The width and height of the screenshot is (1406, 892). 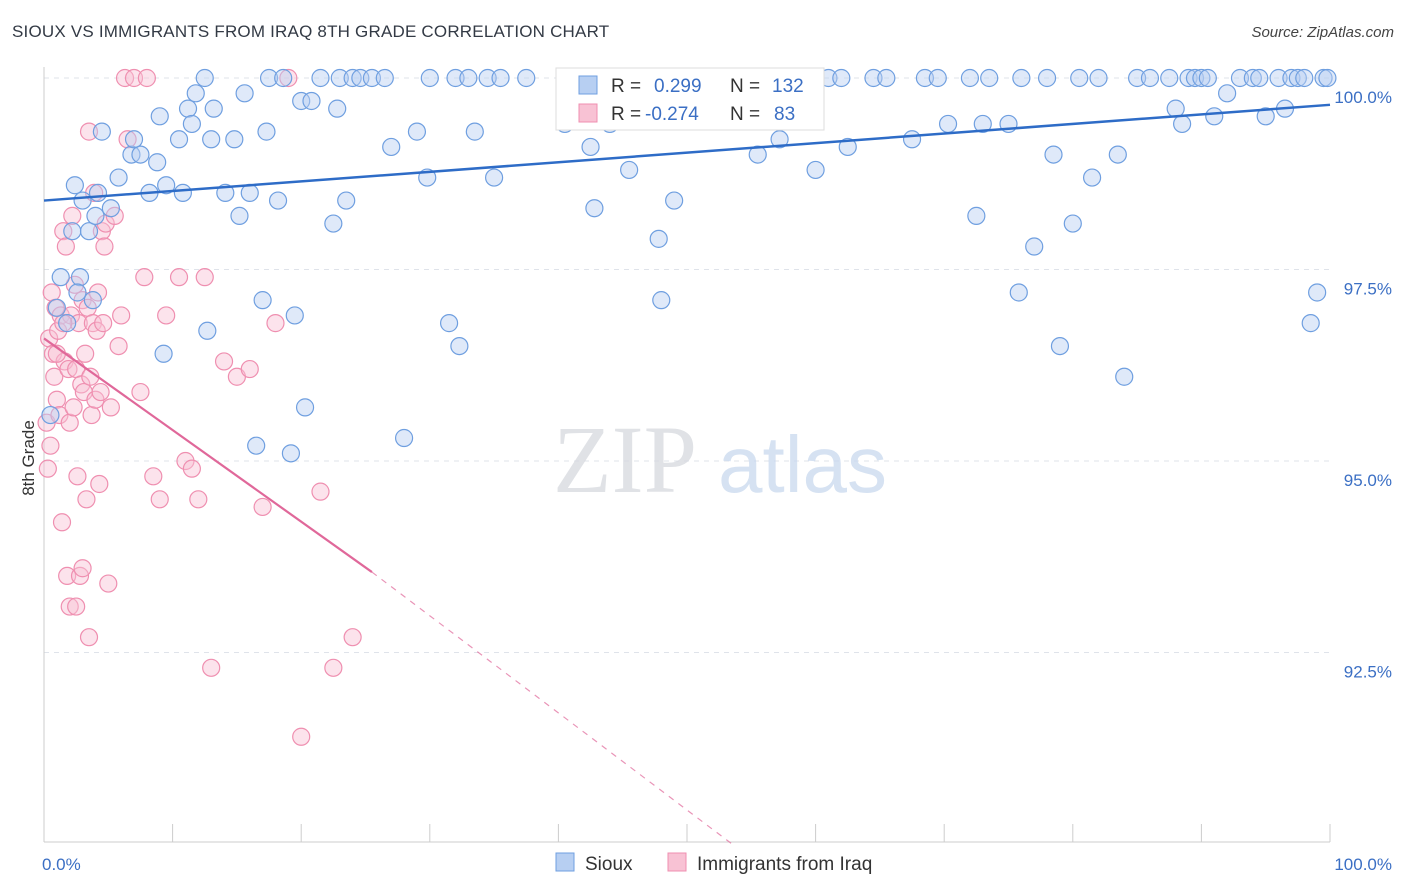 What do you see at coordinates (690, 99) in the screenshot?
I see `legend-box: R = 0.299 N = 132 R = -0.274 N = 83` at bounding box center [690, 99].